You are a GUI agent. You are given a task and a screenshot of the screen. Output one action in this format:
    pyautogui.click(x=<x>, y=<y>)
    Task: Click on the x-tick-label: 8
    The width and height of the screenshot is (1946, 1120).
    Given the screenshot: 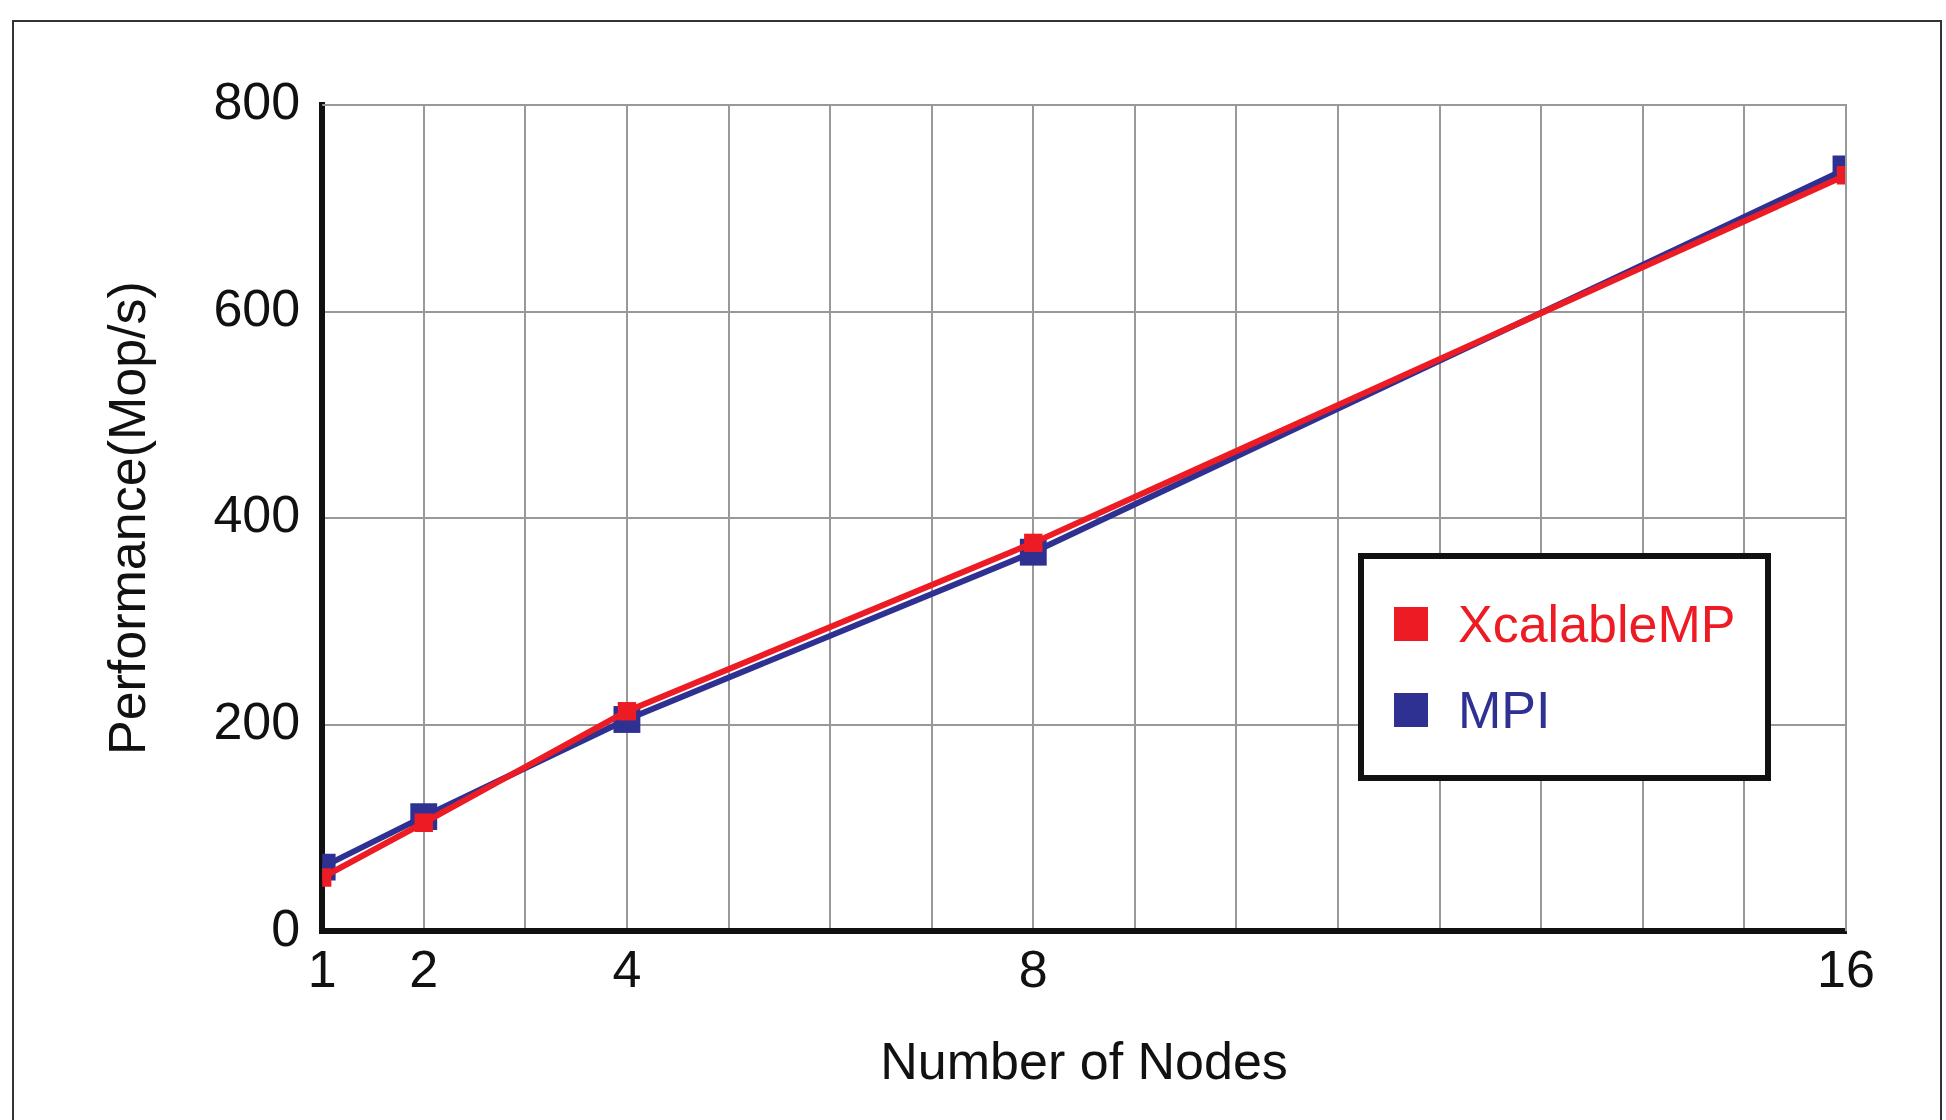 What is the action you would take?
    pyautogui.click(x=1033, y=968)
    